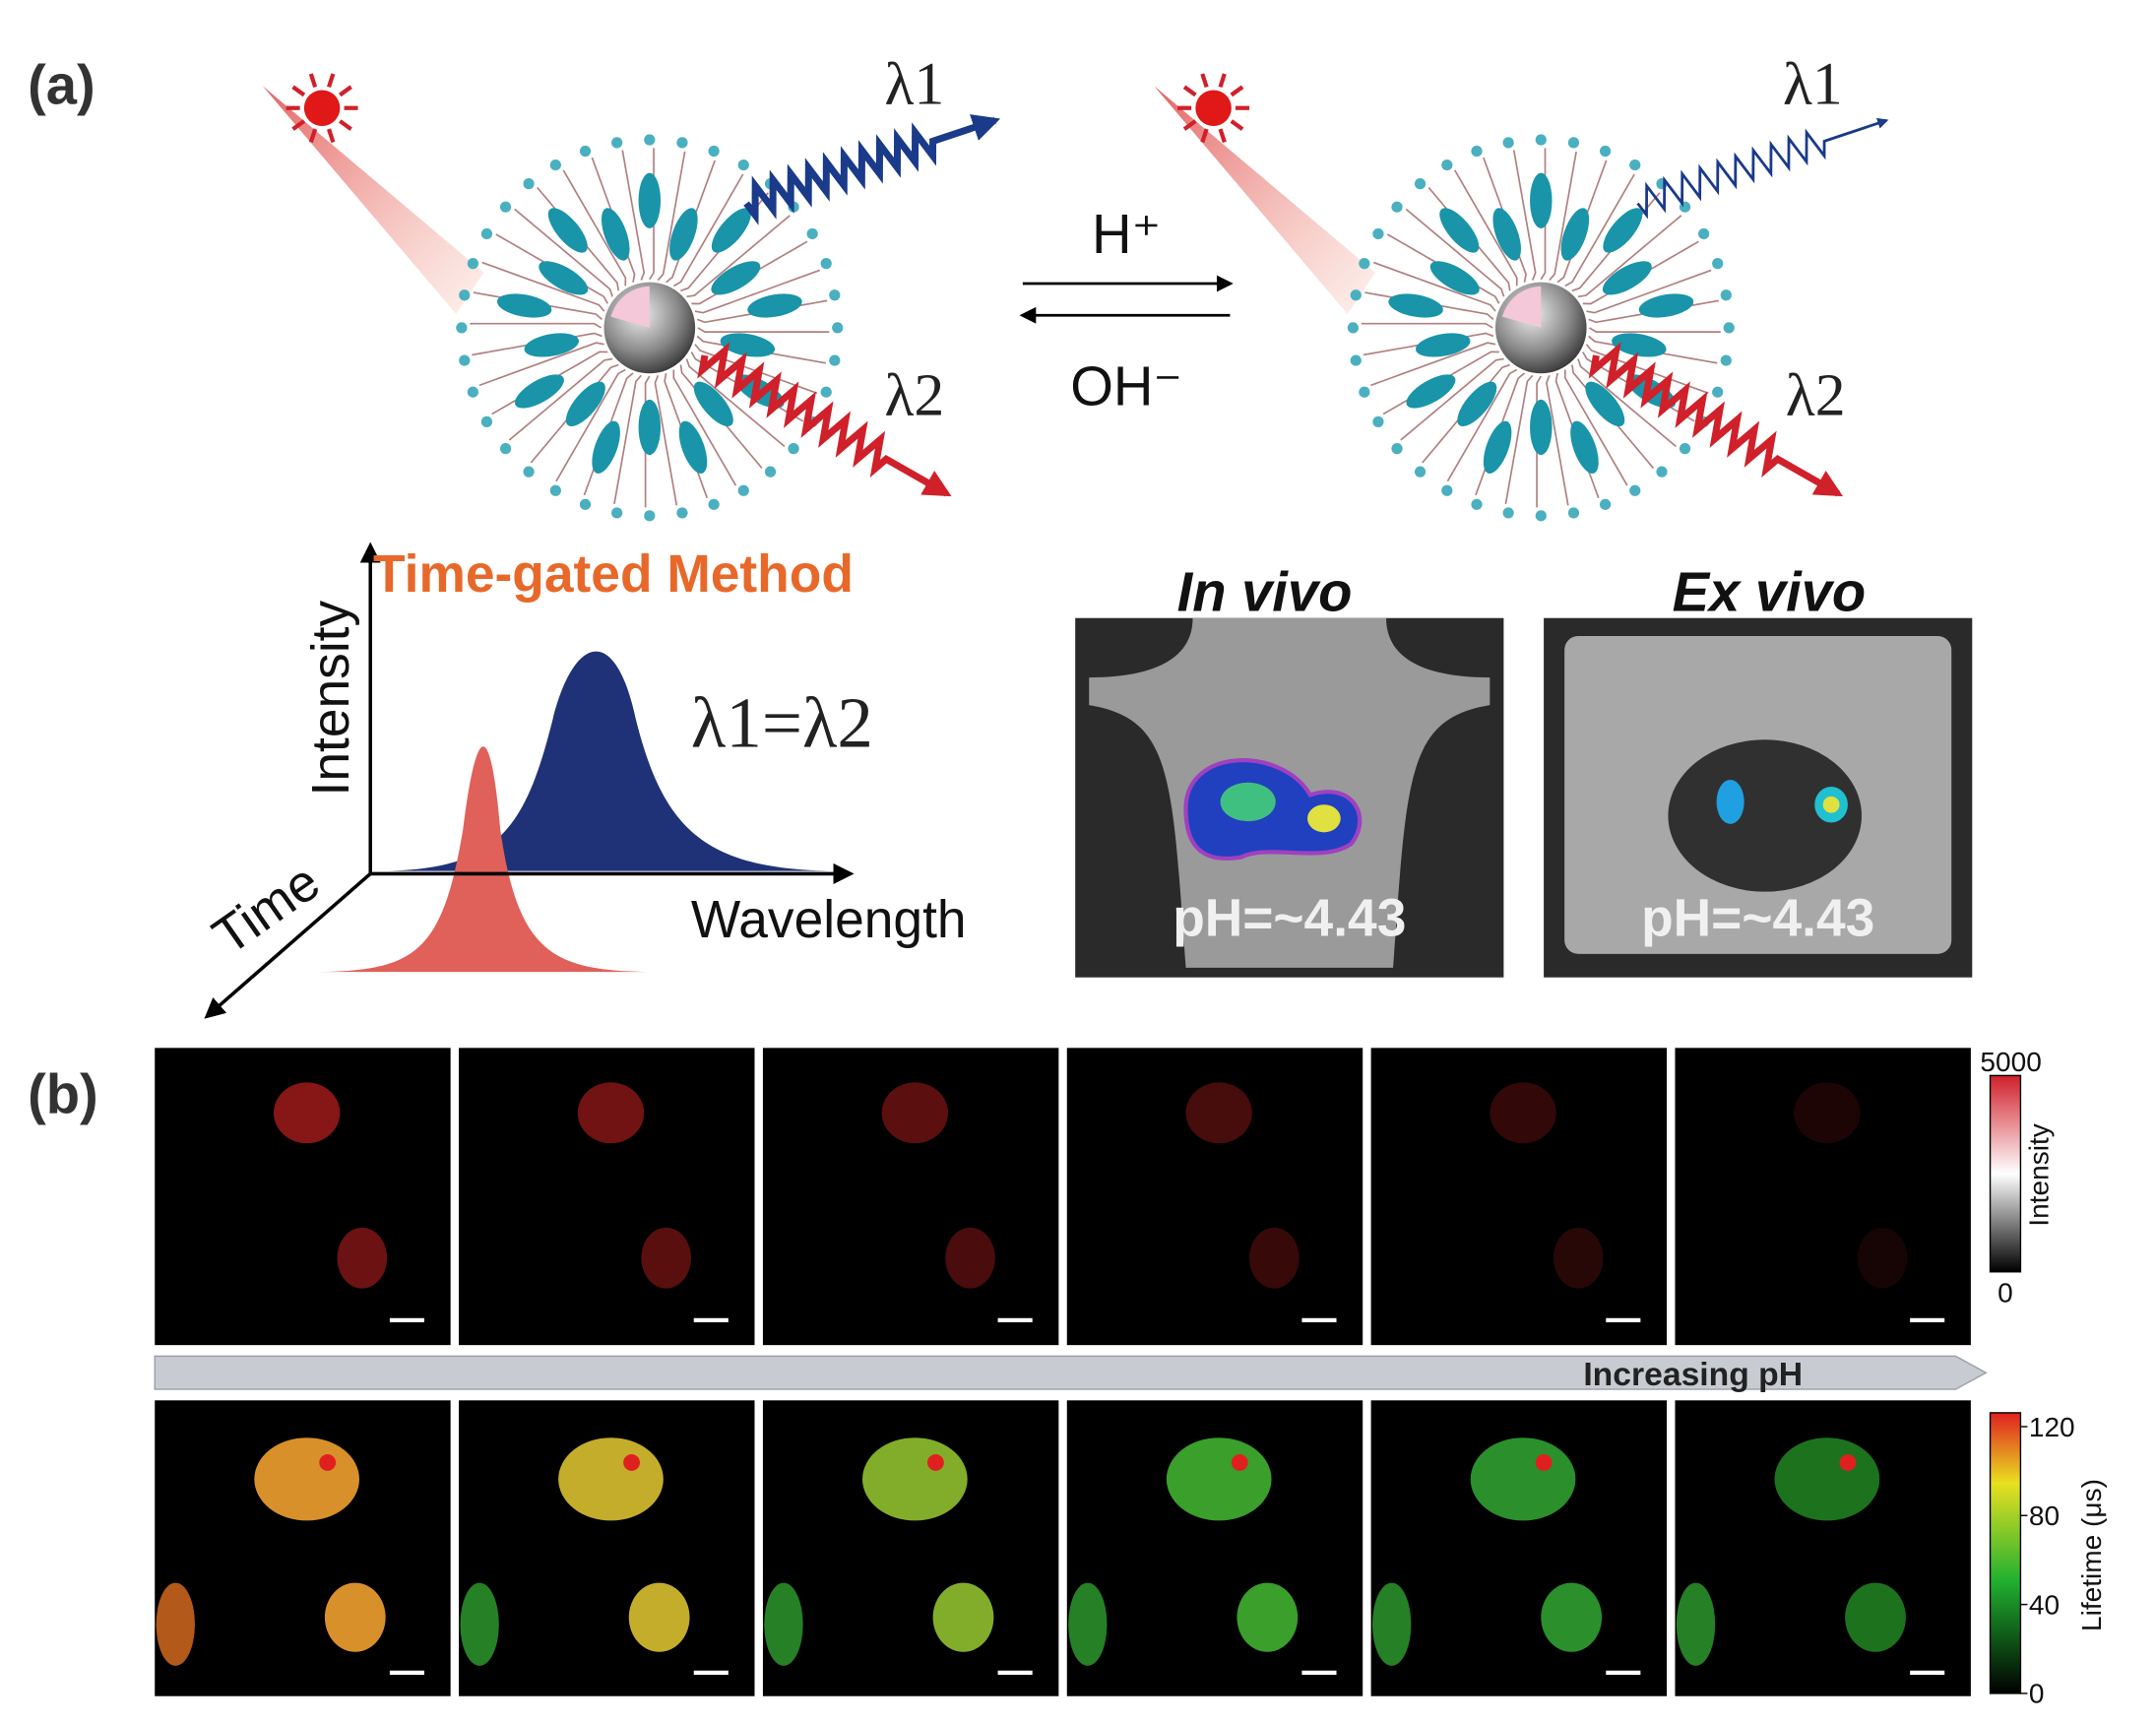 This screenshot has width=2156, height=1724. What do you see at coordinates (2045, 1516) in the screenshot?
I see `tick-label: 80` at bounding box center [2045, 1516].